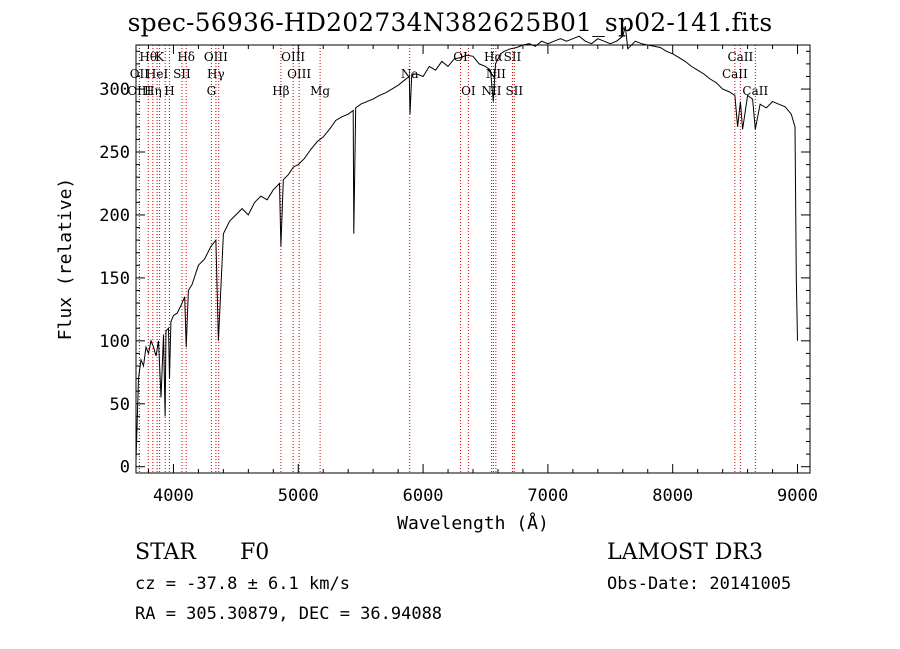  I want to click on line-label: NII, so click(491, 91).